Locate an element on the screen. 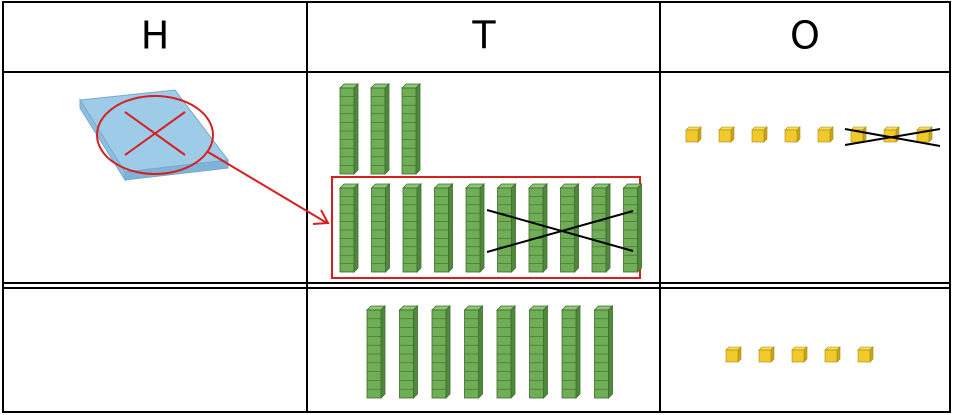 This screenshot has height=415, width=953. flat-top is located at coordinates (154, 131).